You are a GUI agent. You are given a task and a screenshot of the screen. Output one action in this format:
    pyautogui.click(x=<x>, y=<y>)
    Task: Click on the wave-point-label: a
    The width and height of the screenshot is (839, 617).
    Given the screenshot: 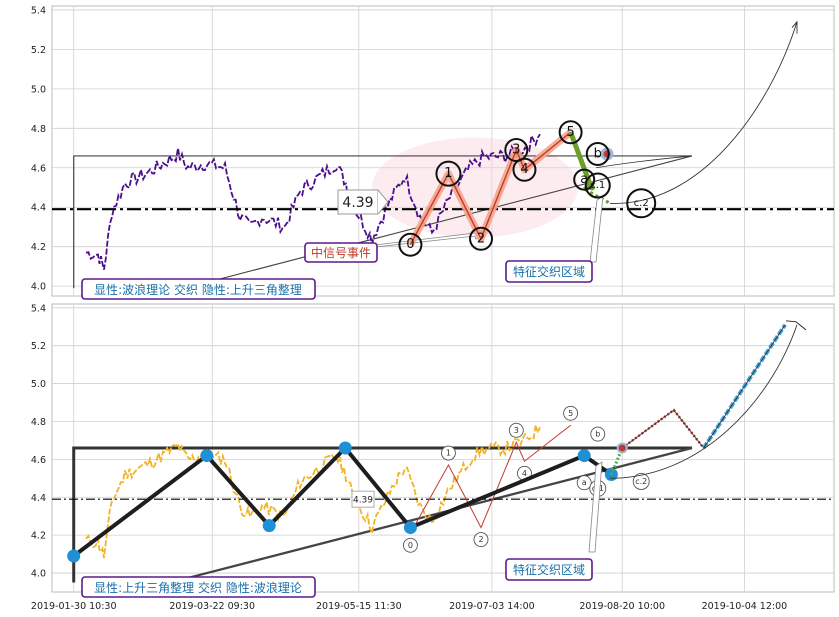 What is the action you would take?
    pyautogui.click(x=584, y=179)
    